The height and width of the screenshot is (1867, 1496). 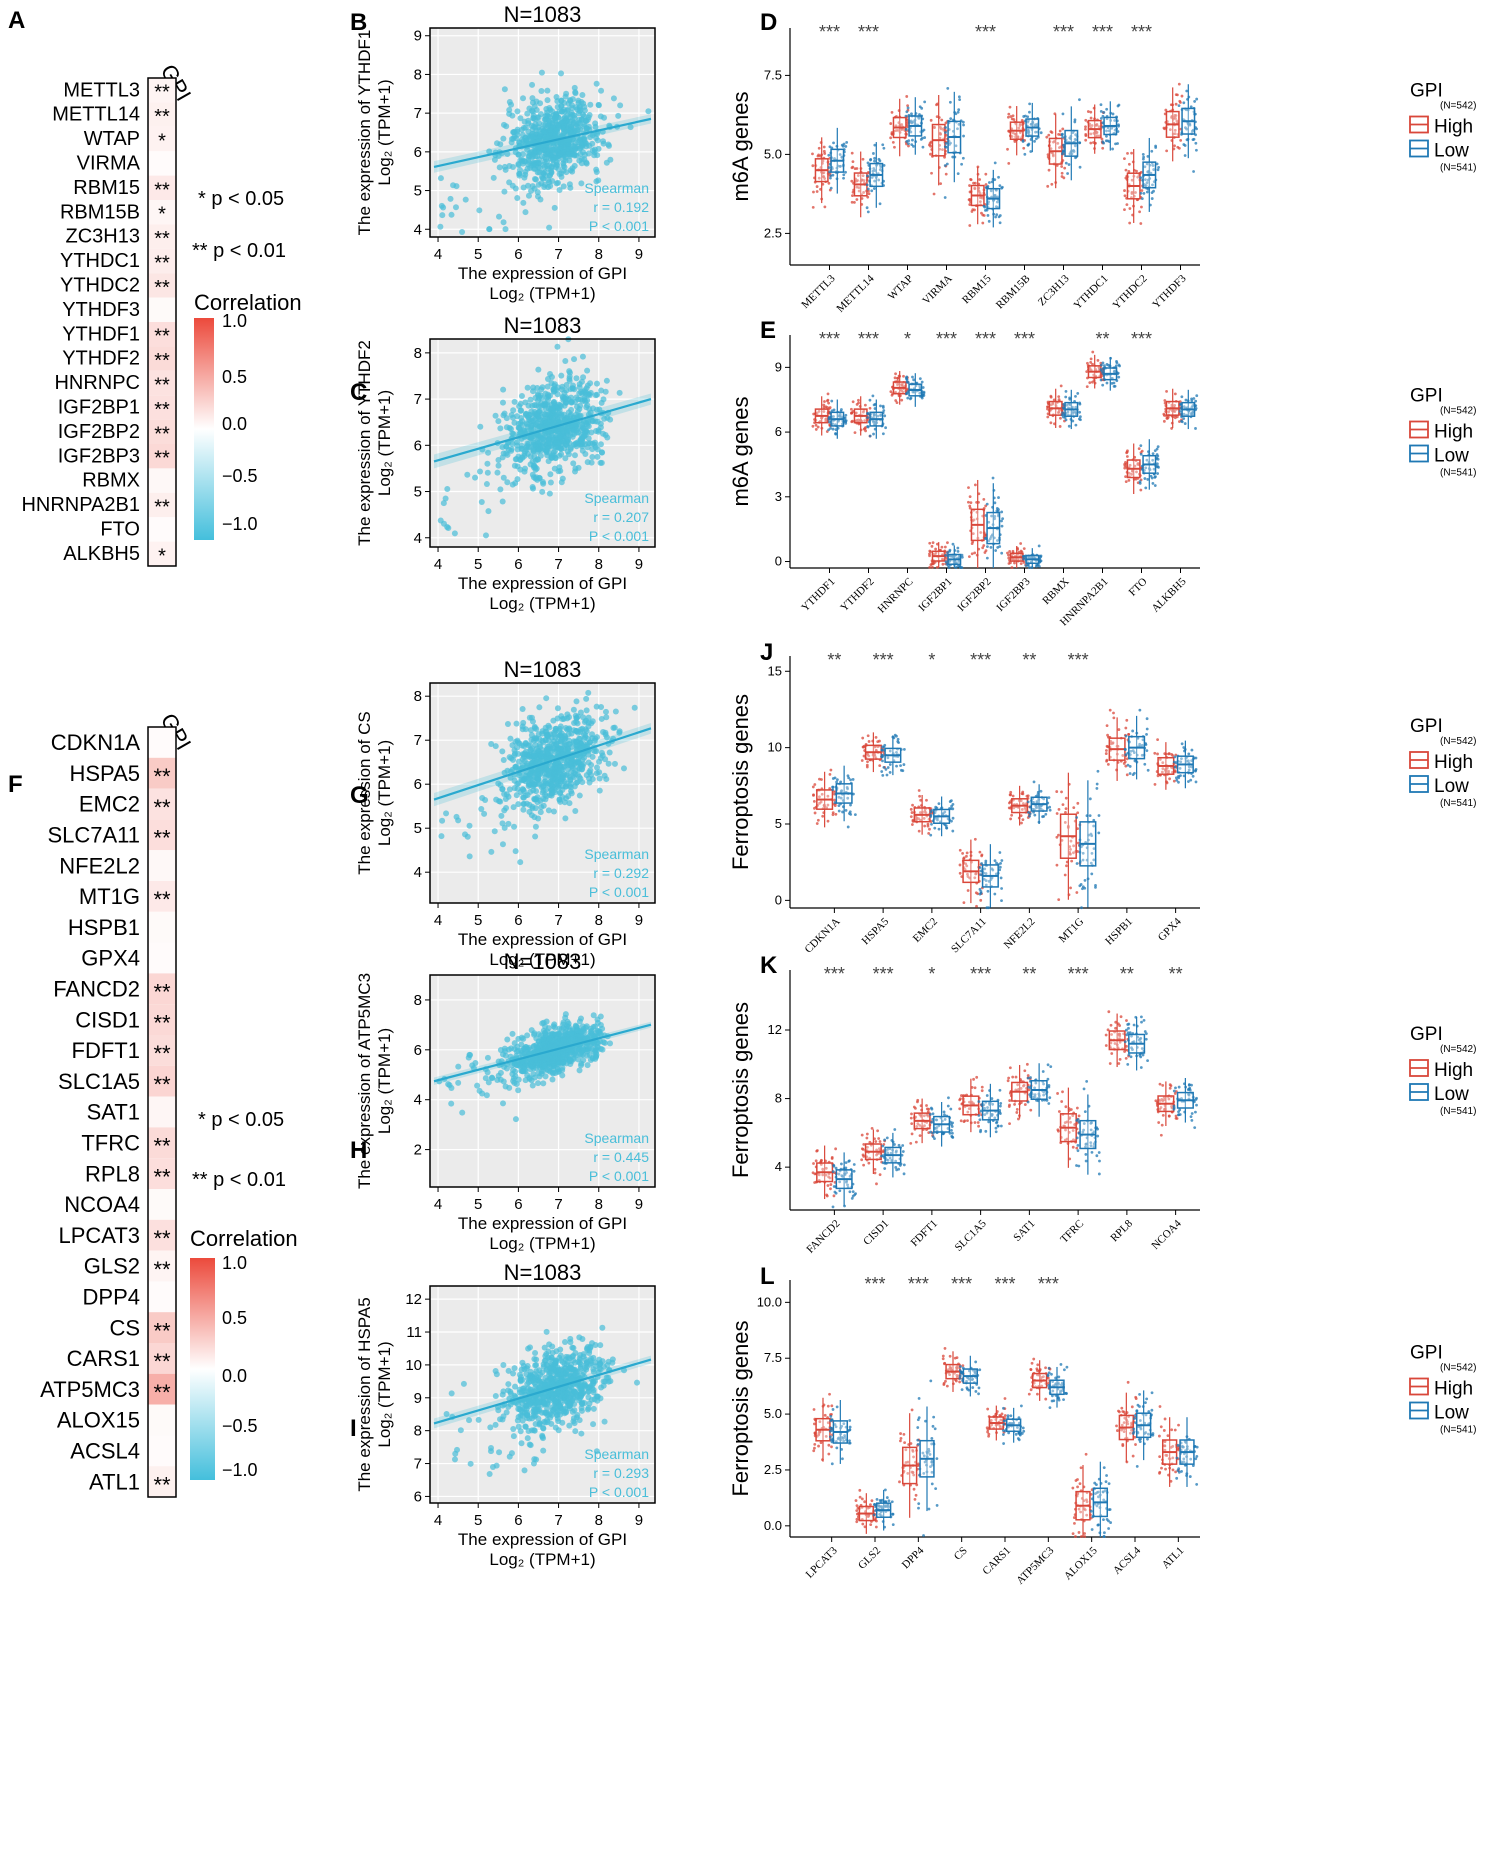 I want to click on significance-stars: *, so click(x=162, y=556).